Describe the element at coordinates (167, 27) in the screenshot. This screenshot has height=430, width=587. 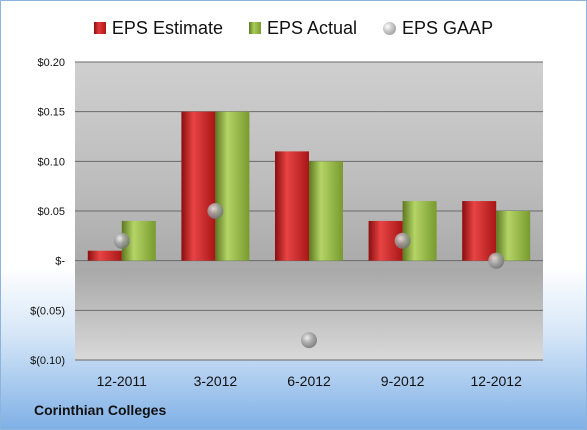
I see `legend-label-estimate: EPS Estimate` at that location.